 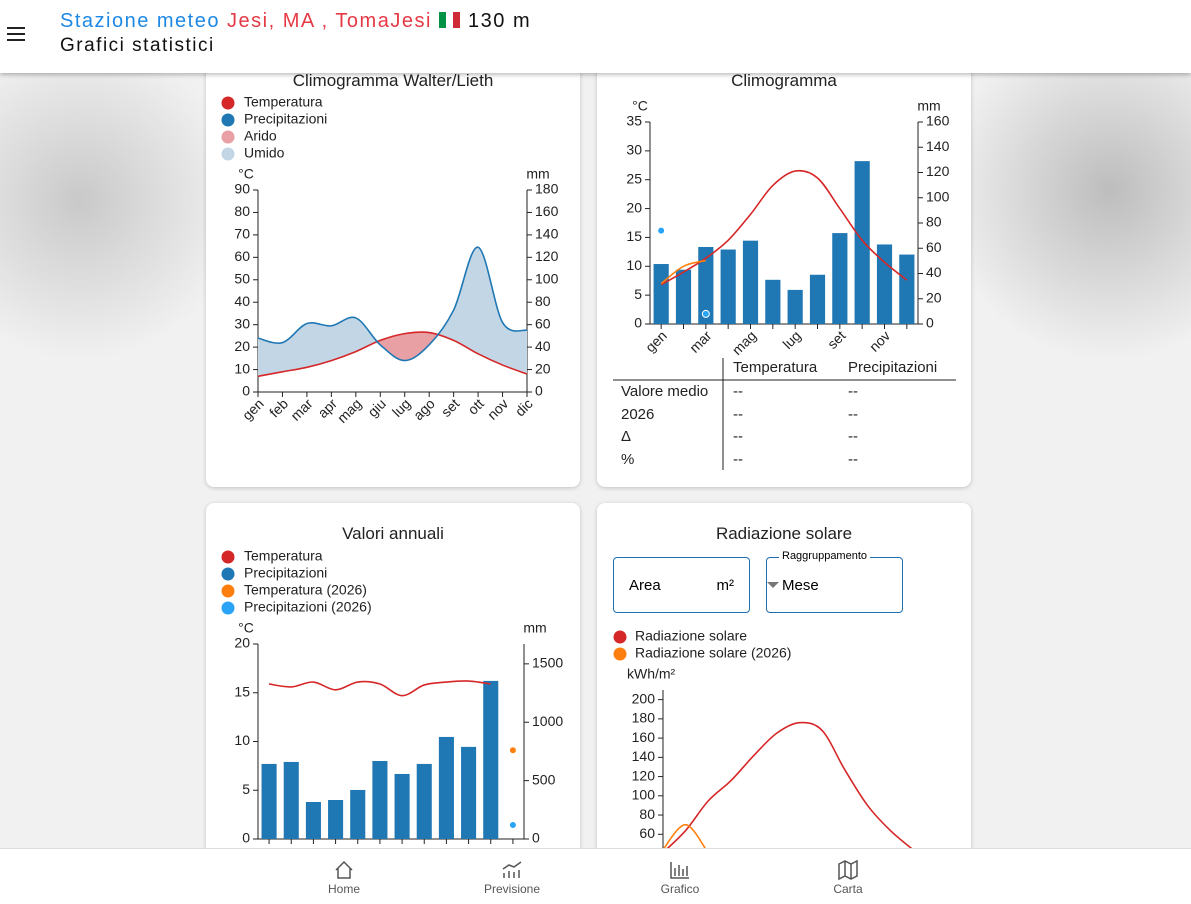 What do you see at coordinates (524, 407) in the screenshot?
I see `x-tick-label: dic` at bounding box center [524, 407].